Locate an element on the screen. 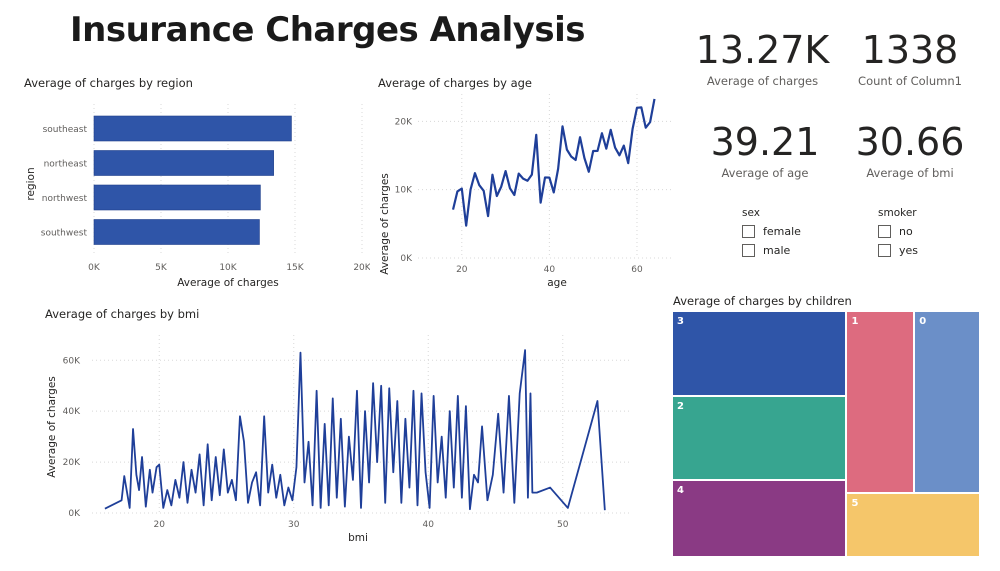  card-count-column1: 1338 Count of Column1 is located at coordinates (910, 58).